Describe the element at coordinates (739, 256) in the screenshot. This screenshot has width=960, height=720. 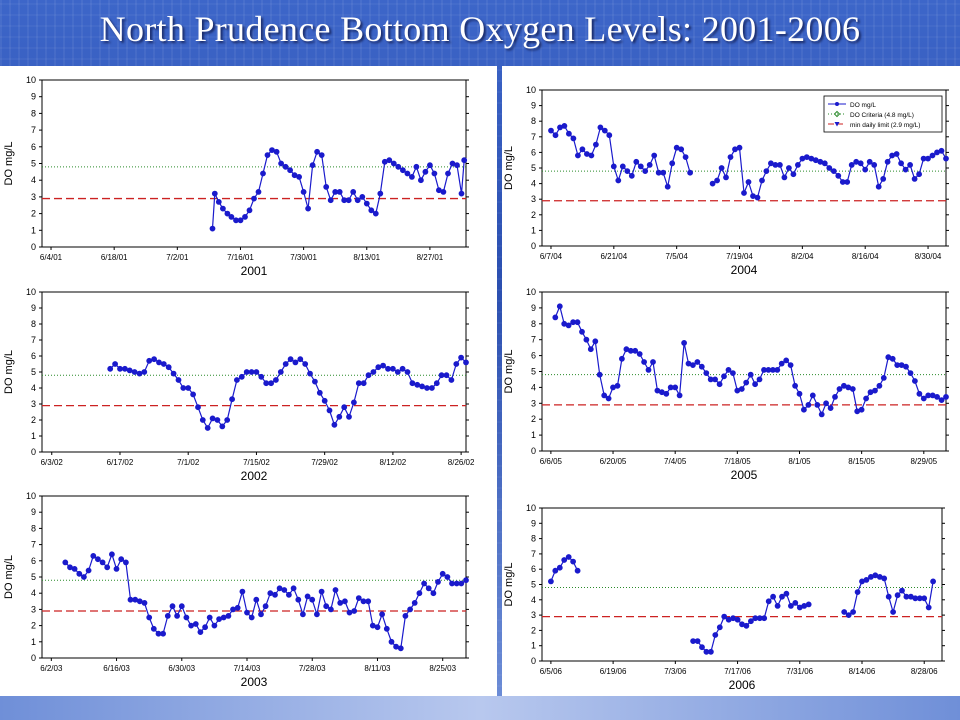
I see `x-tick-label: 7/19/04` at that location.